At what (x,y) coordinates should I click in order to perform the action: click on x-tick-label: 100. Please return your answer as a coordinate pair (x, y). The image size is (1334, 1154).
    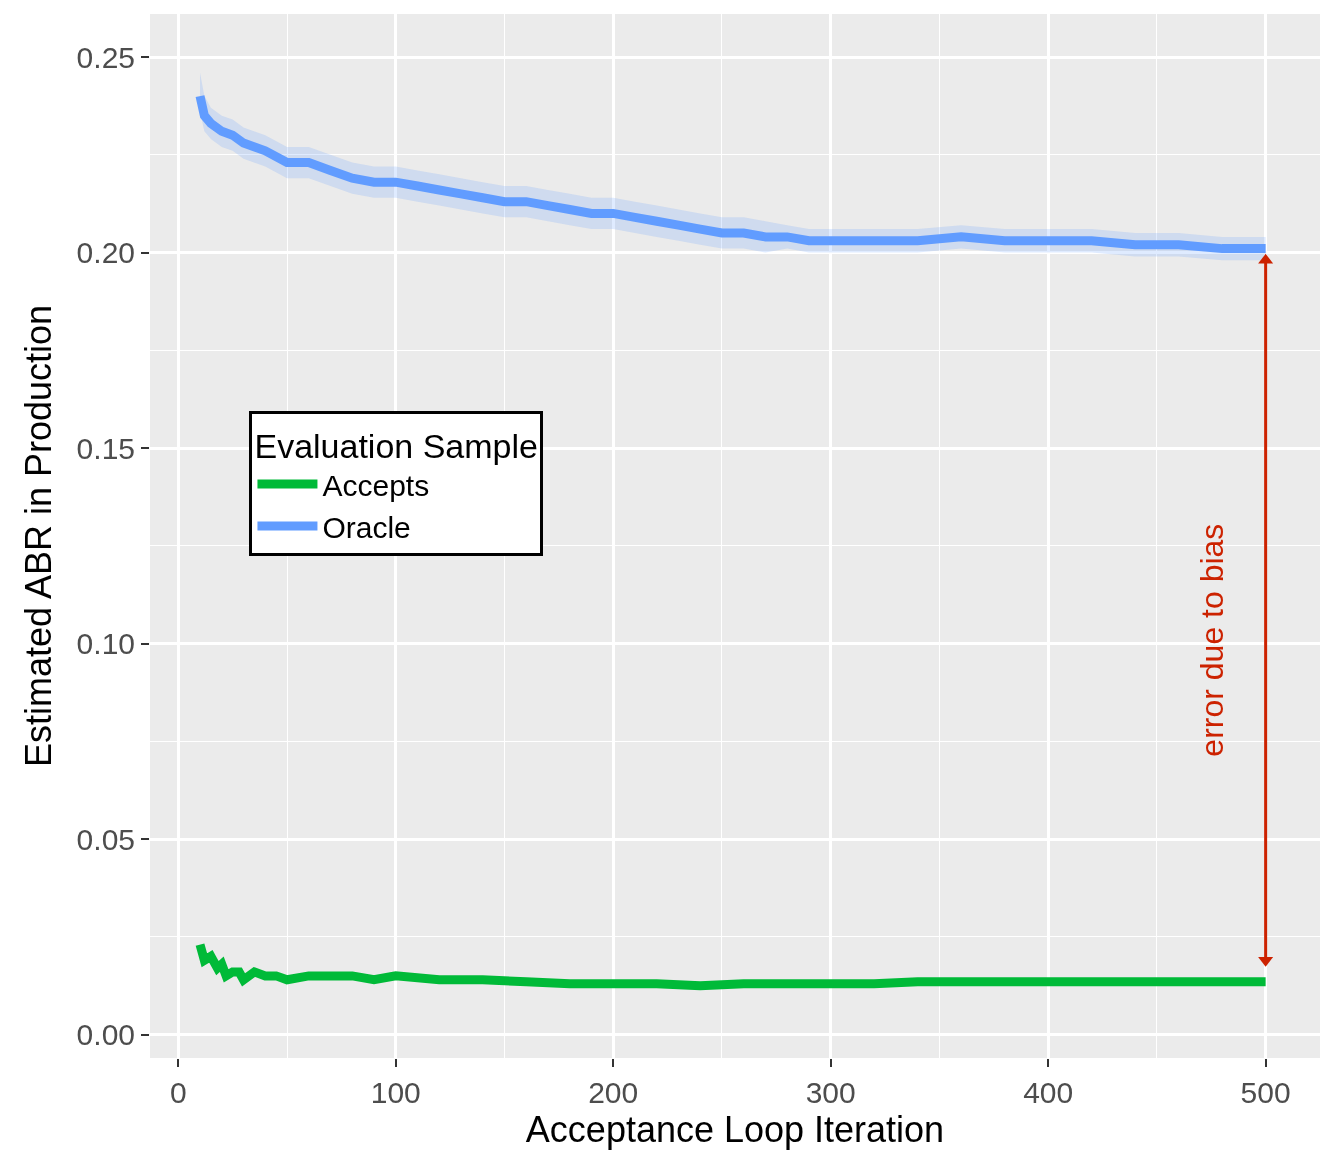
    Looking at the image, I should click on (395, 1092).